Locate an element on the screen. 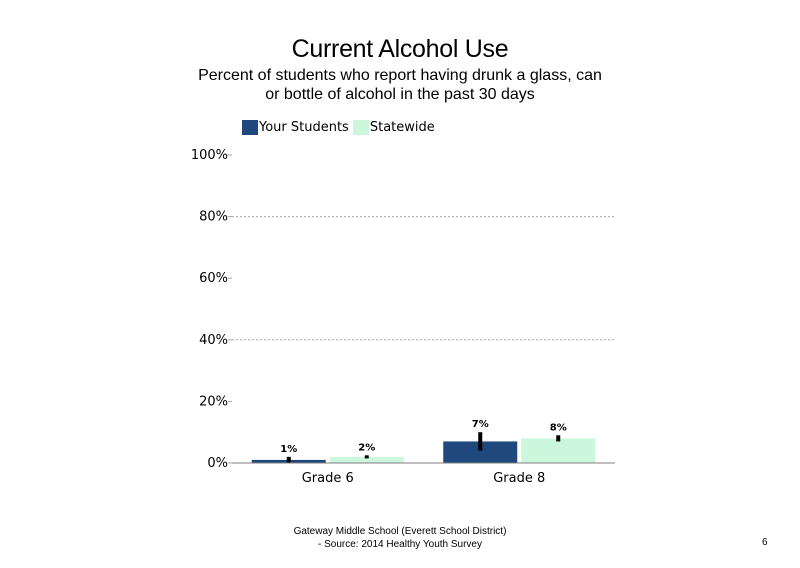 This screenshot has width=800, height=568. legend-label-your-students: Your Students is located at coordinates (304, 127).